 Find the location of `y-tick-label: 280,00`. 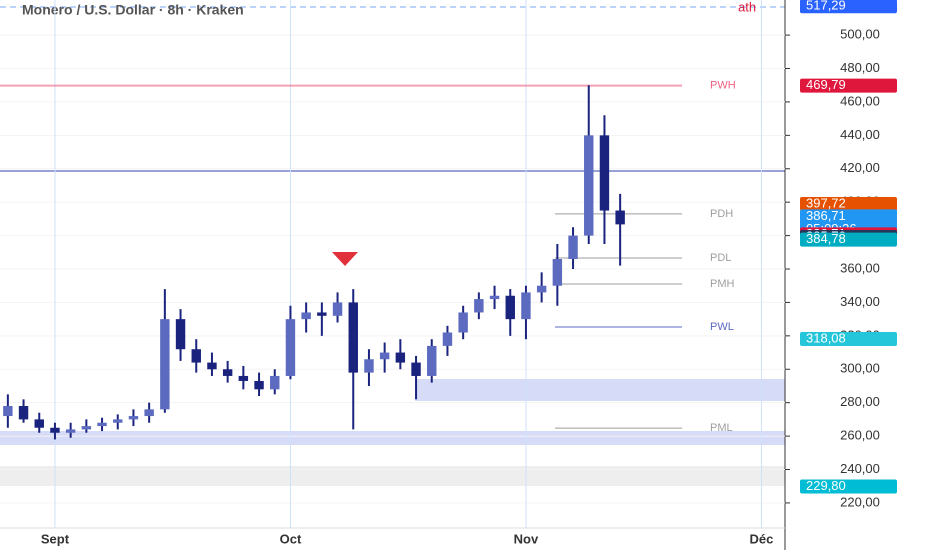

y-tick-label: 280,00 is located at coordinates (860, 401).